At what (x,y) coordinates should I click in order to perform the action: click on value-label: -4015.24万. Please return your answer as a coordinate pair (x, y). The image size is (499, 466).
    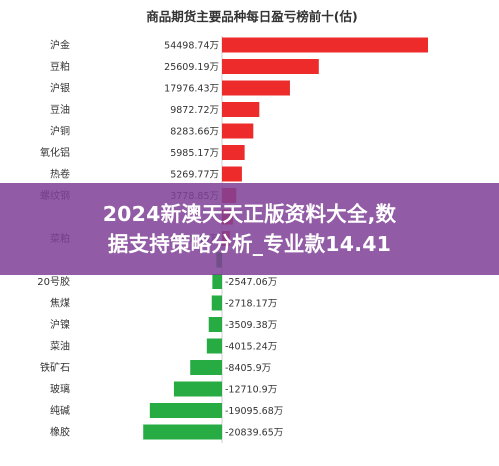
    Looking at the image, I should click on (251, 347).